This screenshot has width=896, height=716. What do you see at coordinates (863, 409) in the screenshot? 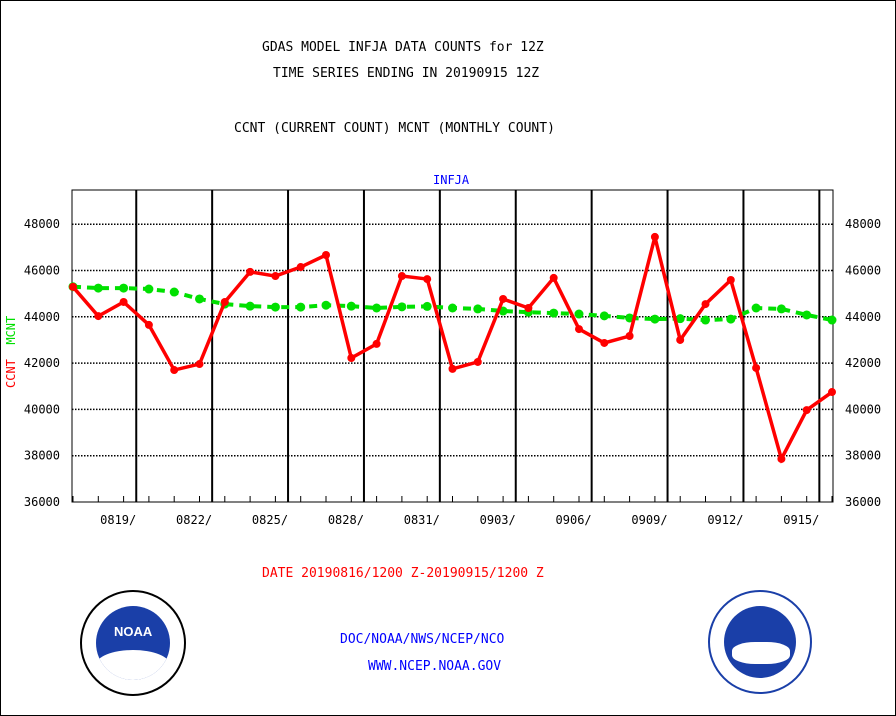
I see `ytick-label-right: 40000` at bounding box center [863, 409].